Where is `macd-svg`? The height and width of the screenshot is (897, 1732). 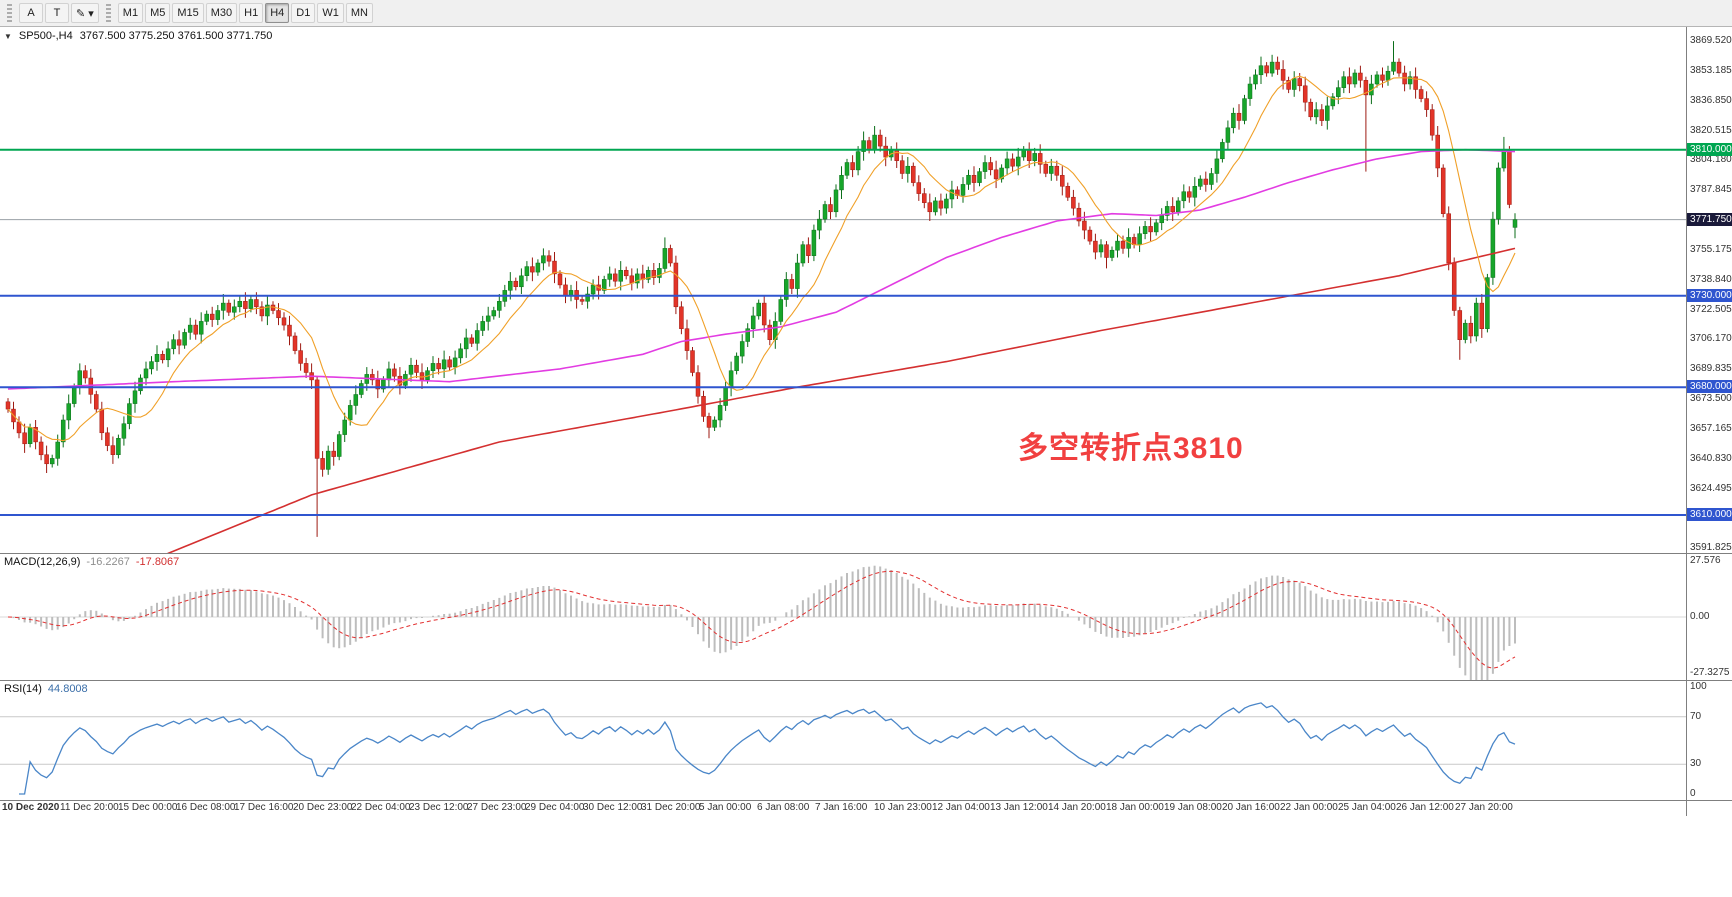 macd-svg is located at coordinates (843, 622).